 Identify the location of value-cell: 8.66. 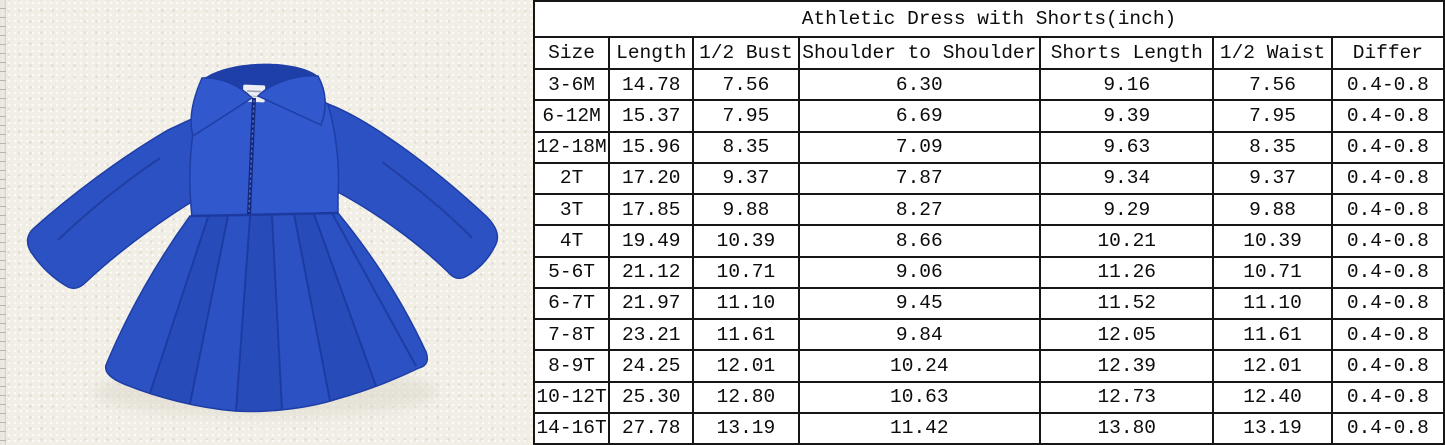
(919, 241).